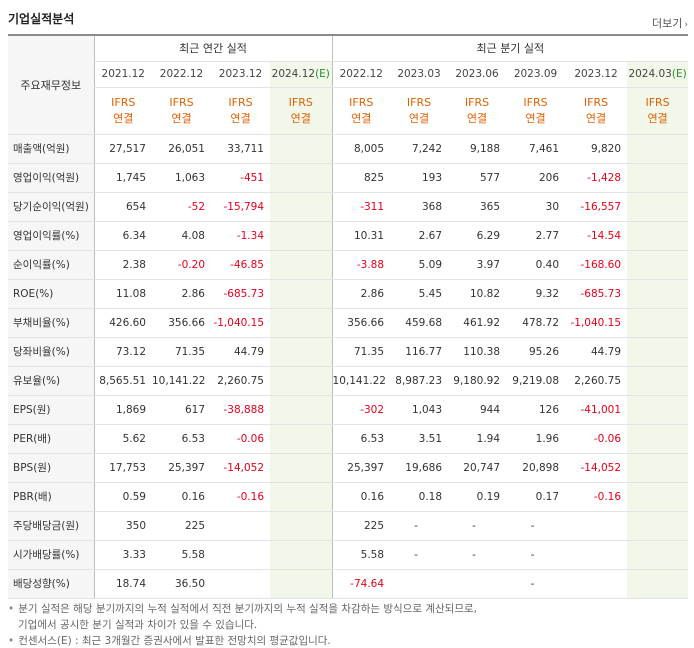 Image resolution: width=694 pixels, height=648 pixels. What do you see at coordinates (686, 25) in the screenshot?
I see `chevron-right-icon: ›` at bounding box center [686, 25].